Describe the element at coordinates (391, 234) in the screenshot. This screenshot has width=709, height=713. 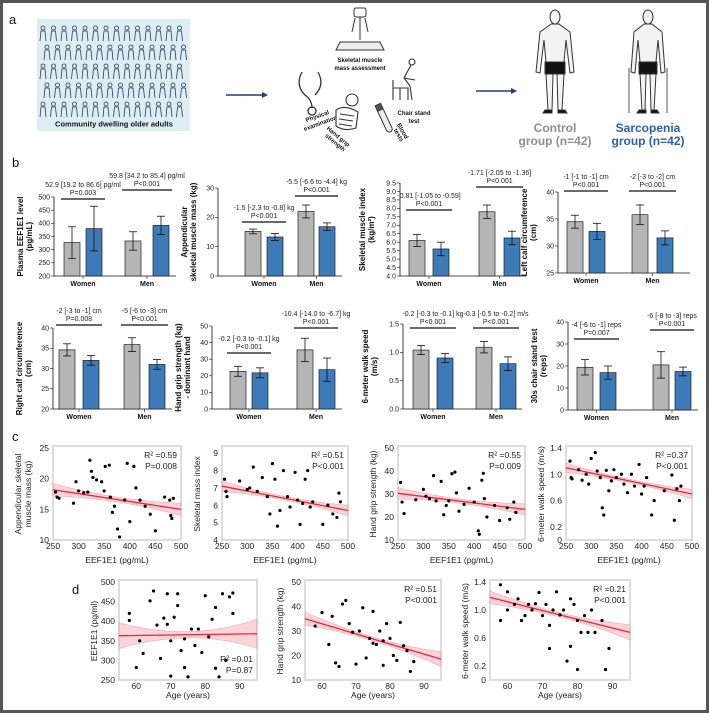
I see `y-tick-label: 6.5` at that location.